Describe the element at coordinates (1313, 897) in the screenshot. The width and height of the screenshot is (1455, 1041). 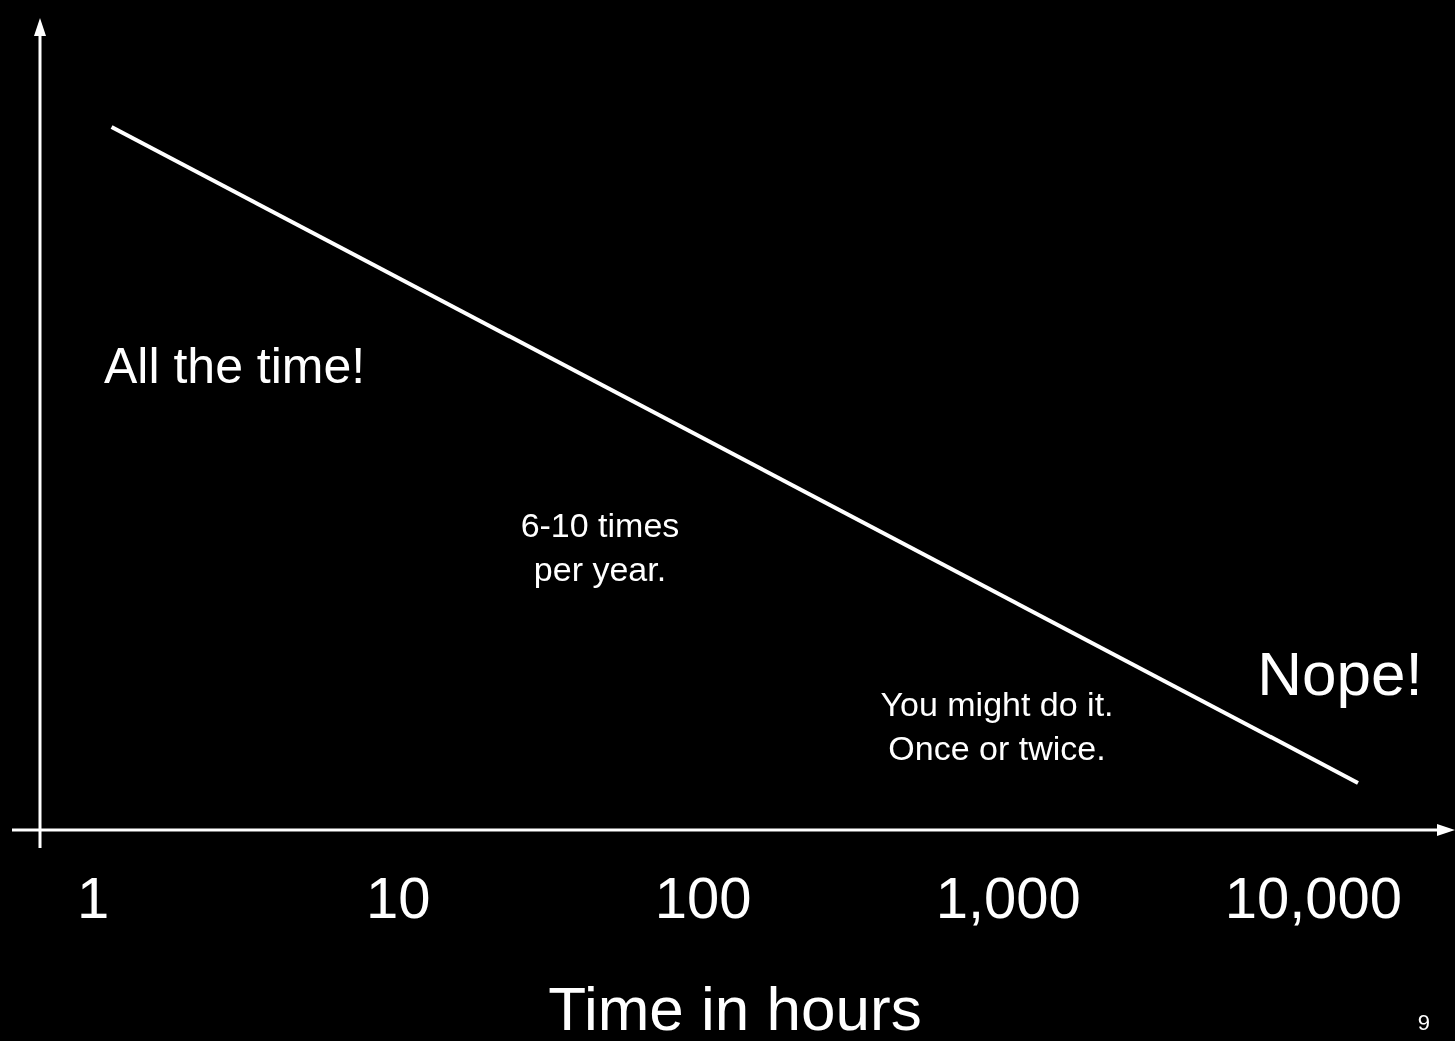
I see `x-tick-label: 10,000` at that location.